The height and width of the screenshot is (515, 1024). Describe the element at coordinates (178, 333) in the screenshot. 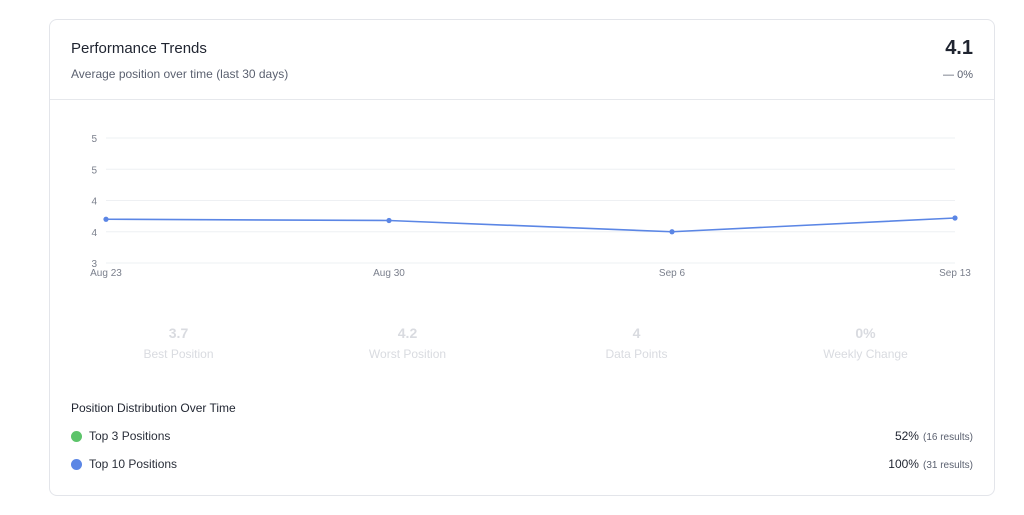

I see `stat-value: 3.7` at that location.